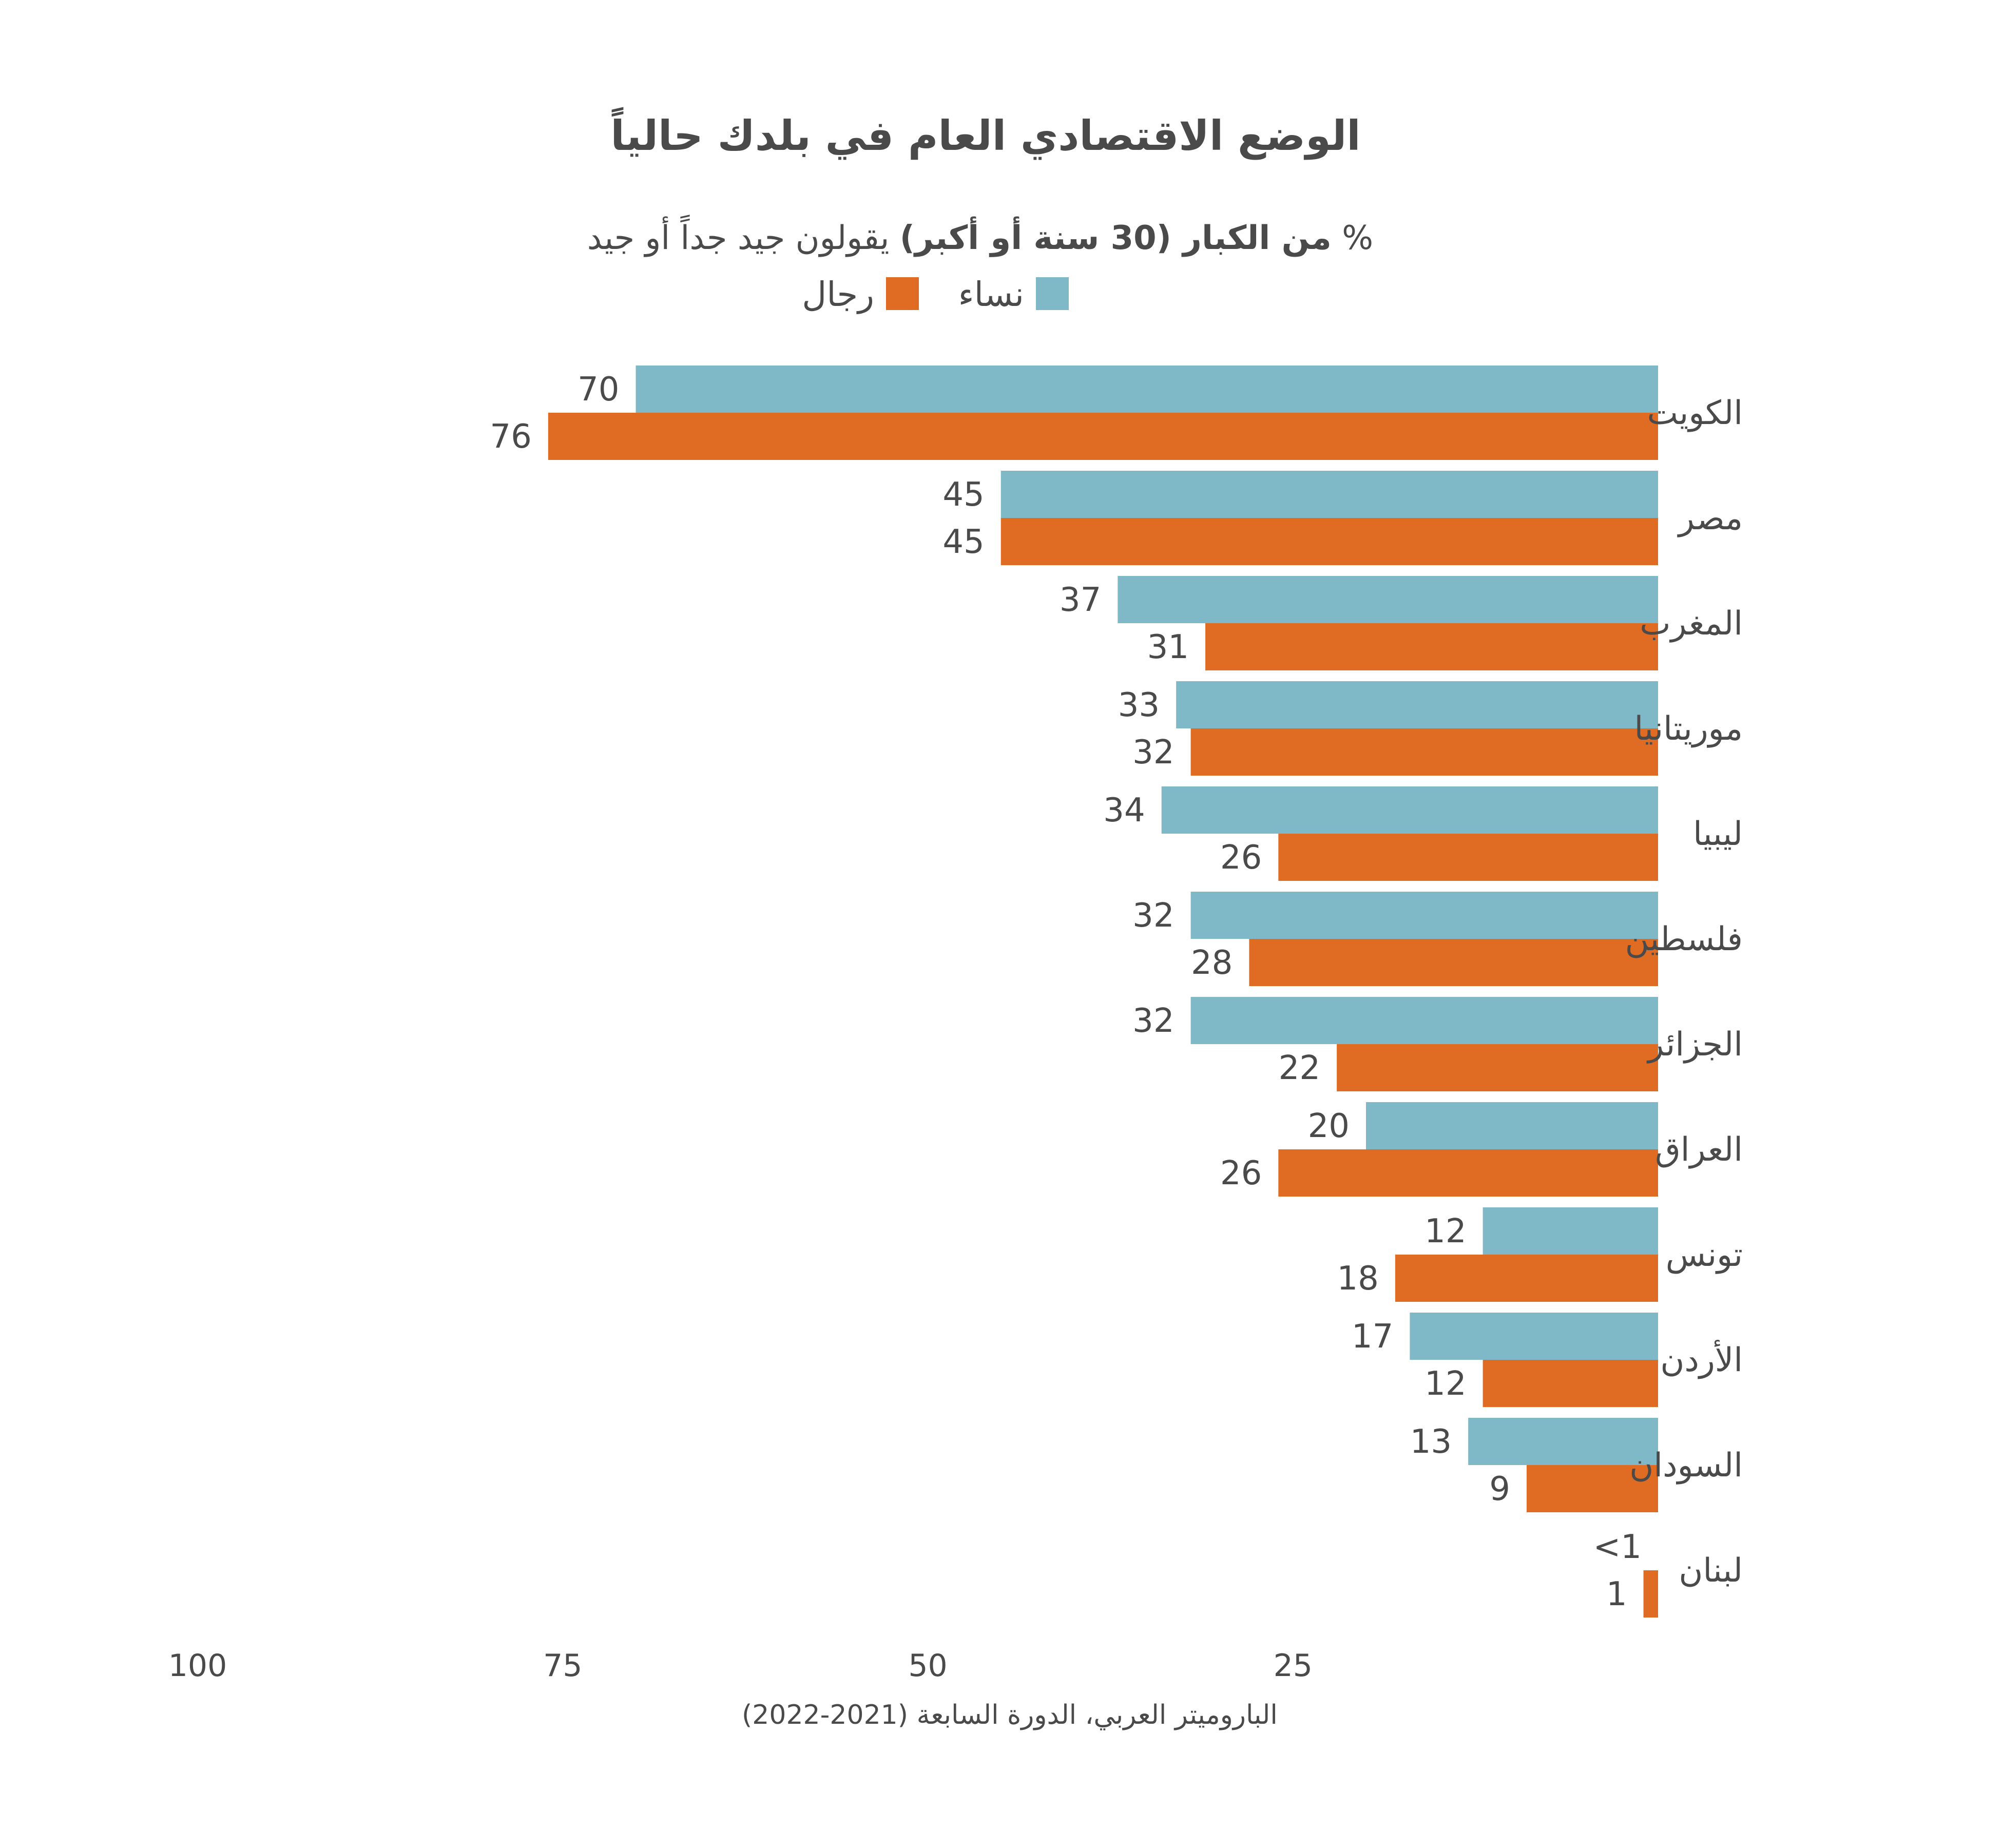 The height and width of the screenshot is (1848, 2002). Describe the element at coordinates (1293, 1666) in the screenshot. I see `x-tick-3: 25` at that location.